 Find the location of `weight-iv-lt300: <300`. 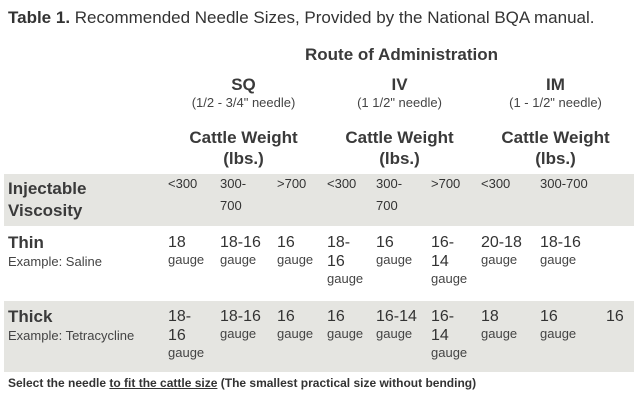

weight-iv-lt300: <300 is located at coordinates (342, 183).